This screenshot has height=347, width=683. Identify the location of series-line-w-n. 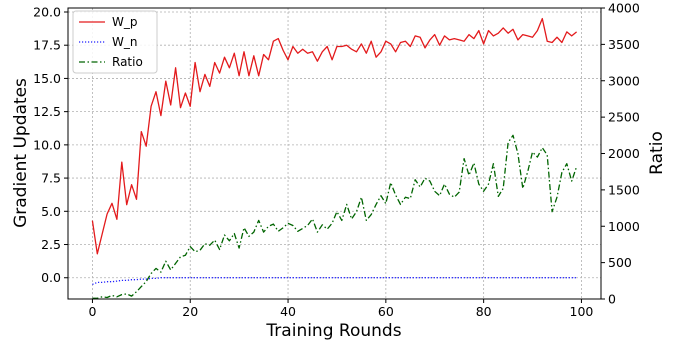
(334, 281).